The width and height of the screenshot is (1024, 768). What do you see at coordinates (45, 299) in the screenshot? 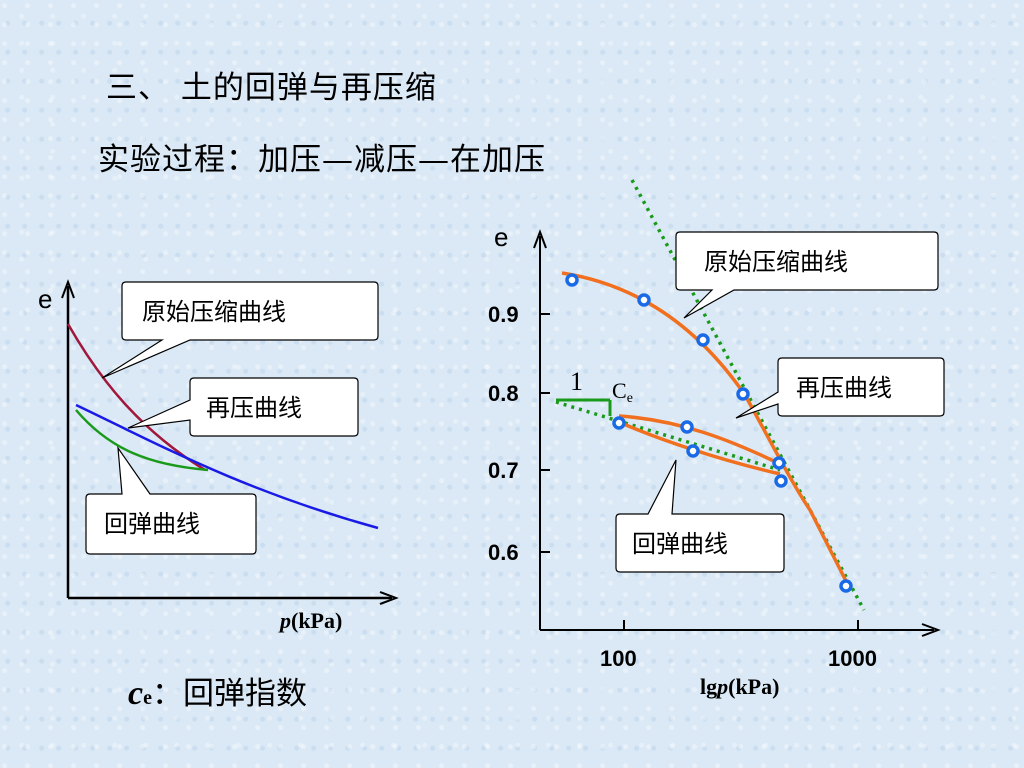
I see `left-y-label: e` at bounding box center [45, 299].